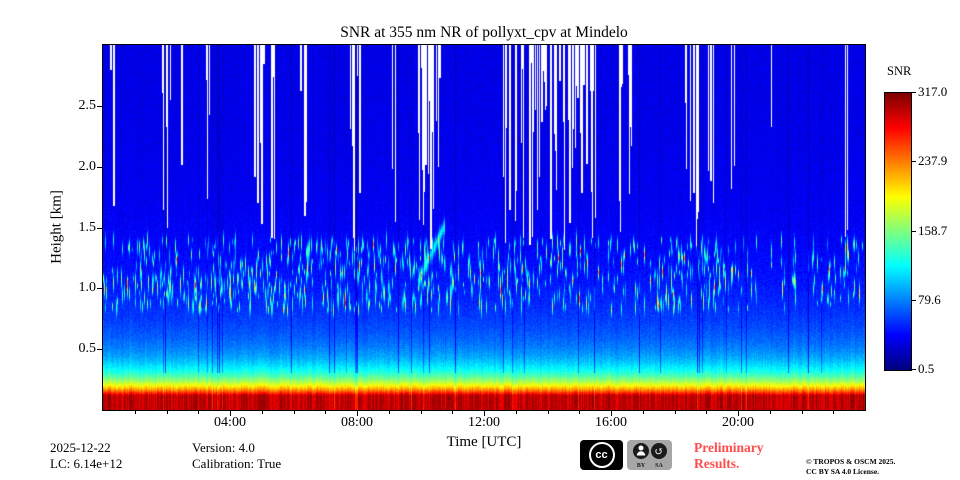 Image resolution: width=960 pixels, height=480 pixels. Describe the element at coordinates (87, 349) in the screenshot. I see `y-tick-label: 0.5` at that location.